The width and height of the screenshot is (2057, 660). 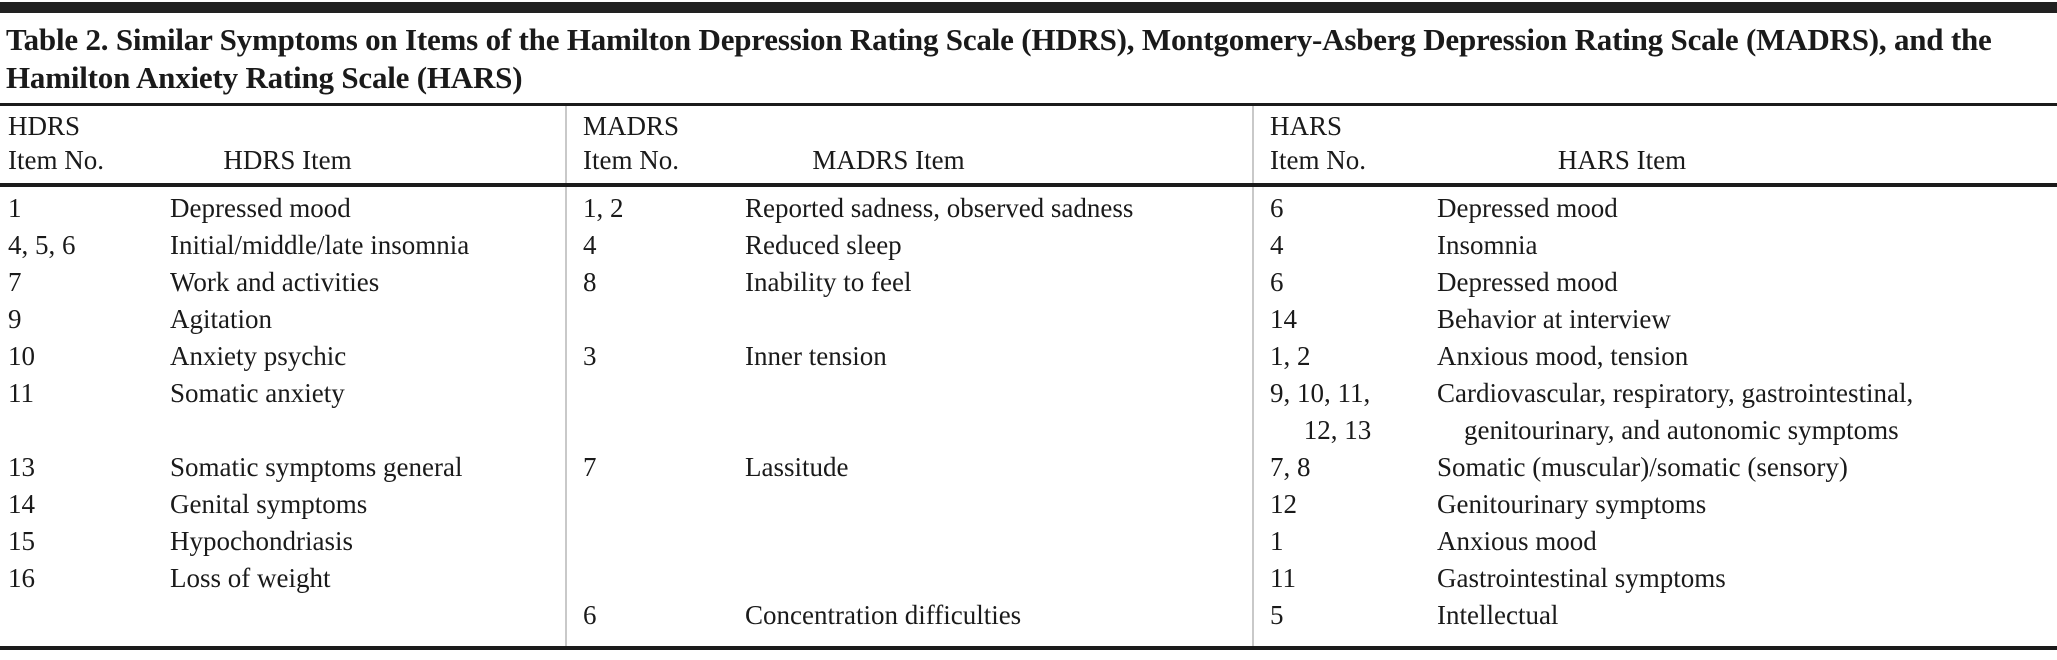 I want to click on hars-item-cell: Insomnia, so click(x=1487, y=244).